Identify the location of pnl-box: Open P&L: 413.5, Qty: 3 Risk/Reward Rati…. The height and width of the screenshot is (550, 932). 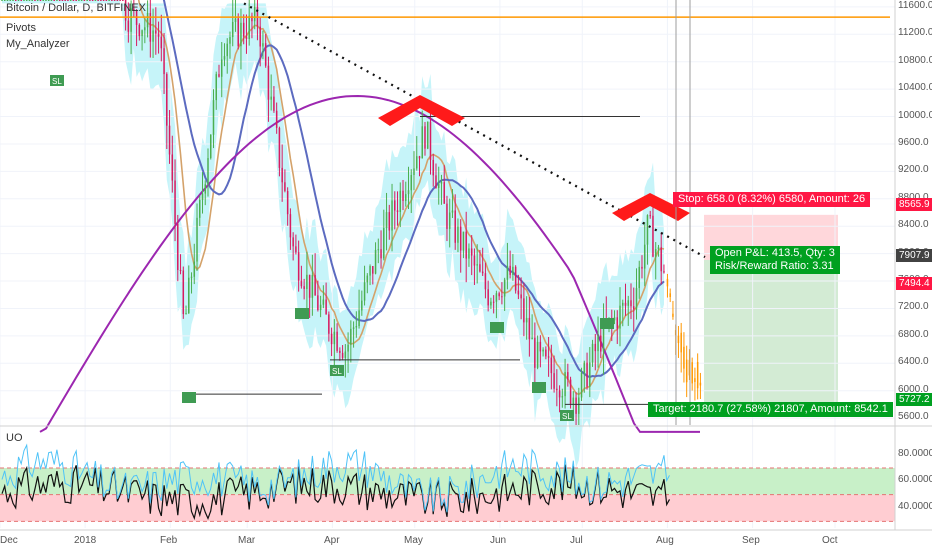
(775, 260).